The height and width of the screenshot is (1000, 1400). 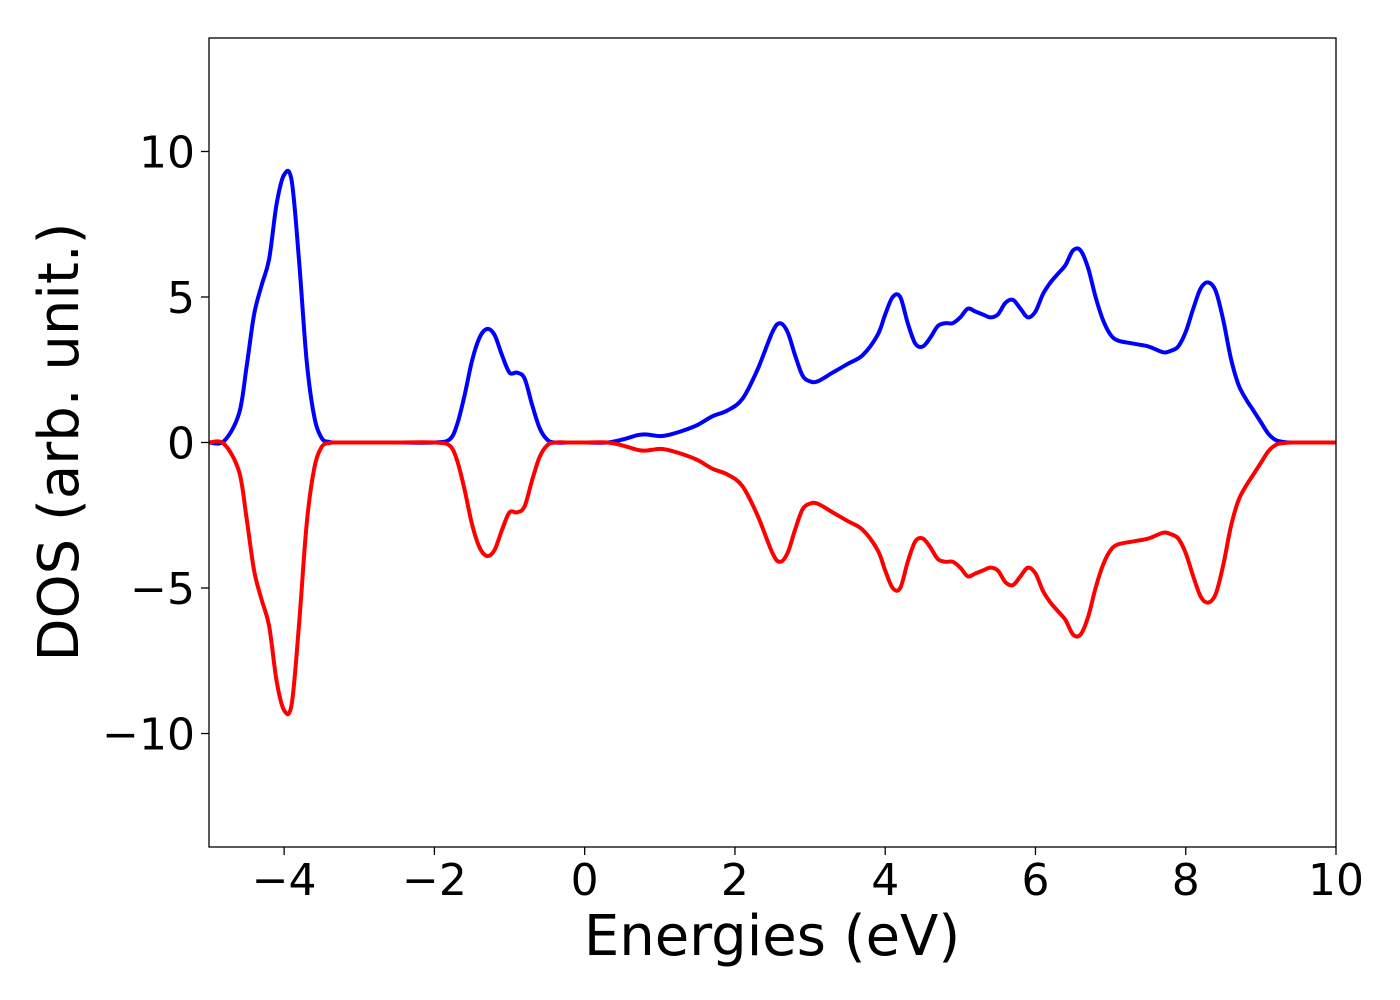 What do you see at coordinates (808, 876) in the screenshot?
I see `x-axis: −4 −2 0 2 4 6 8 10` at bounding box center [808, 876].